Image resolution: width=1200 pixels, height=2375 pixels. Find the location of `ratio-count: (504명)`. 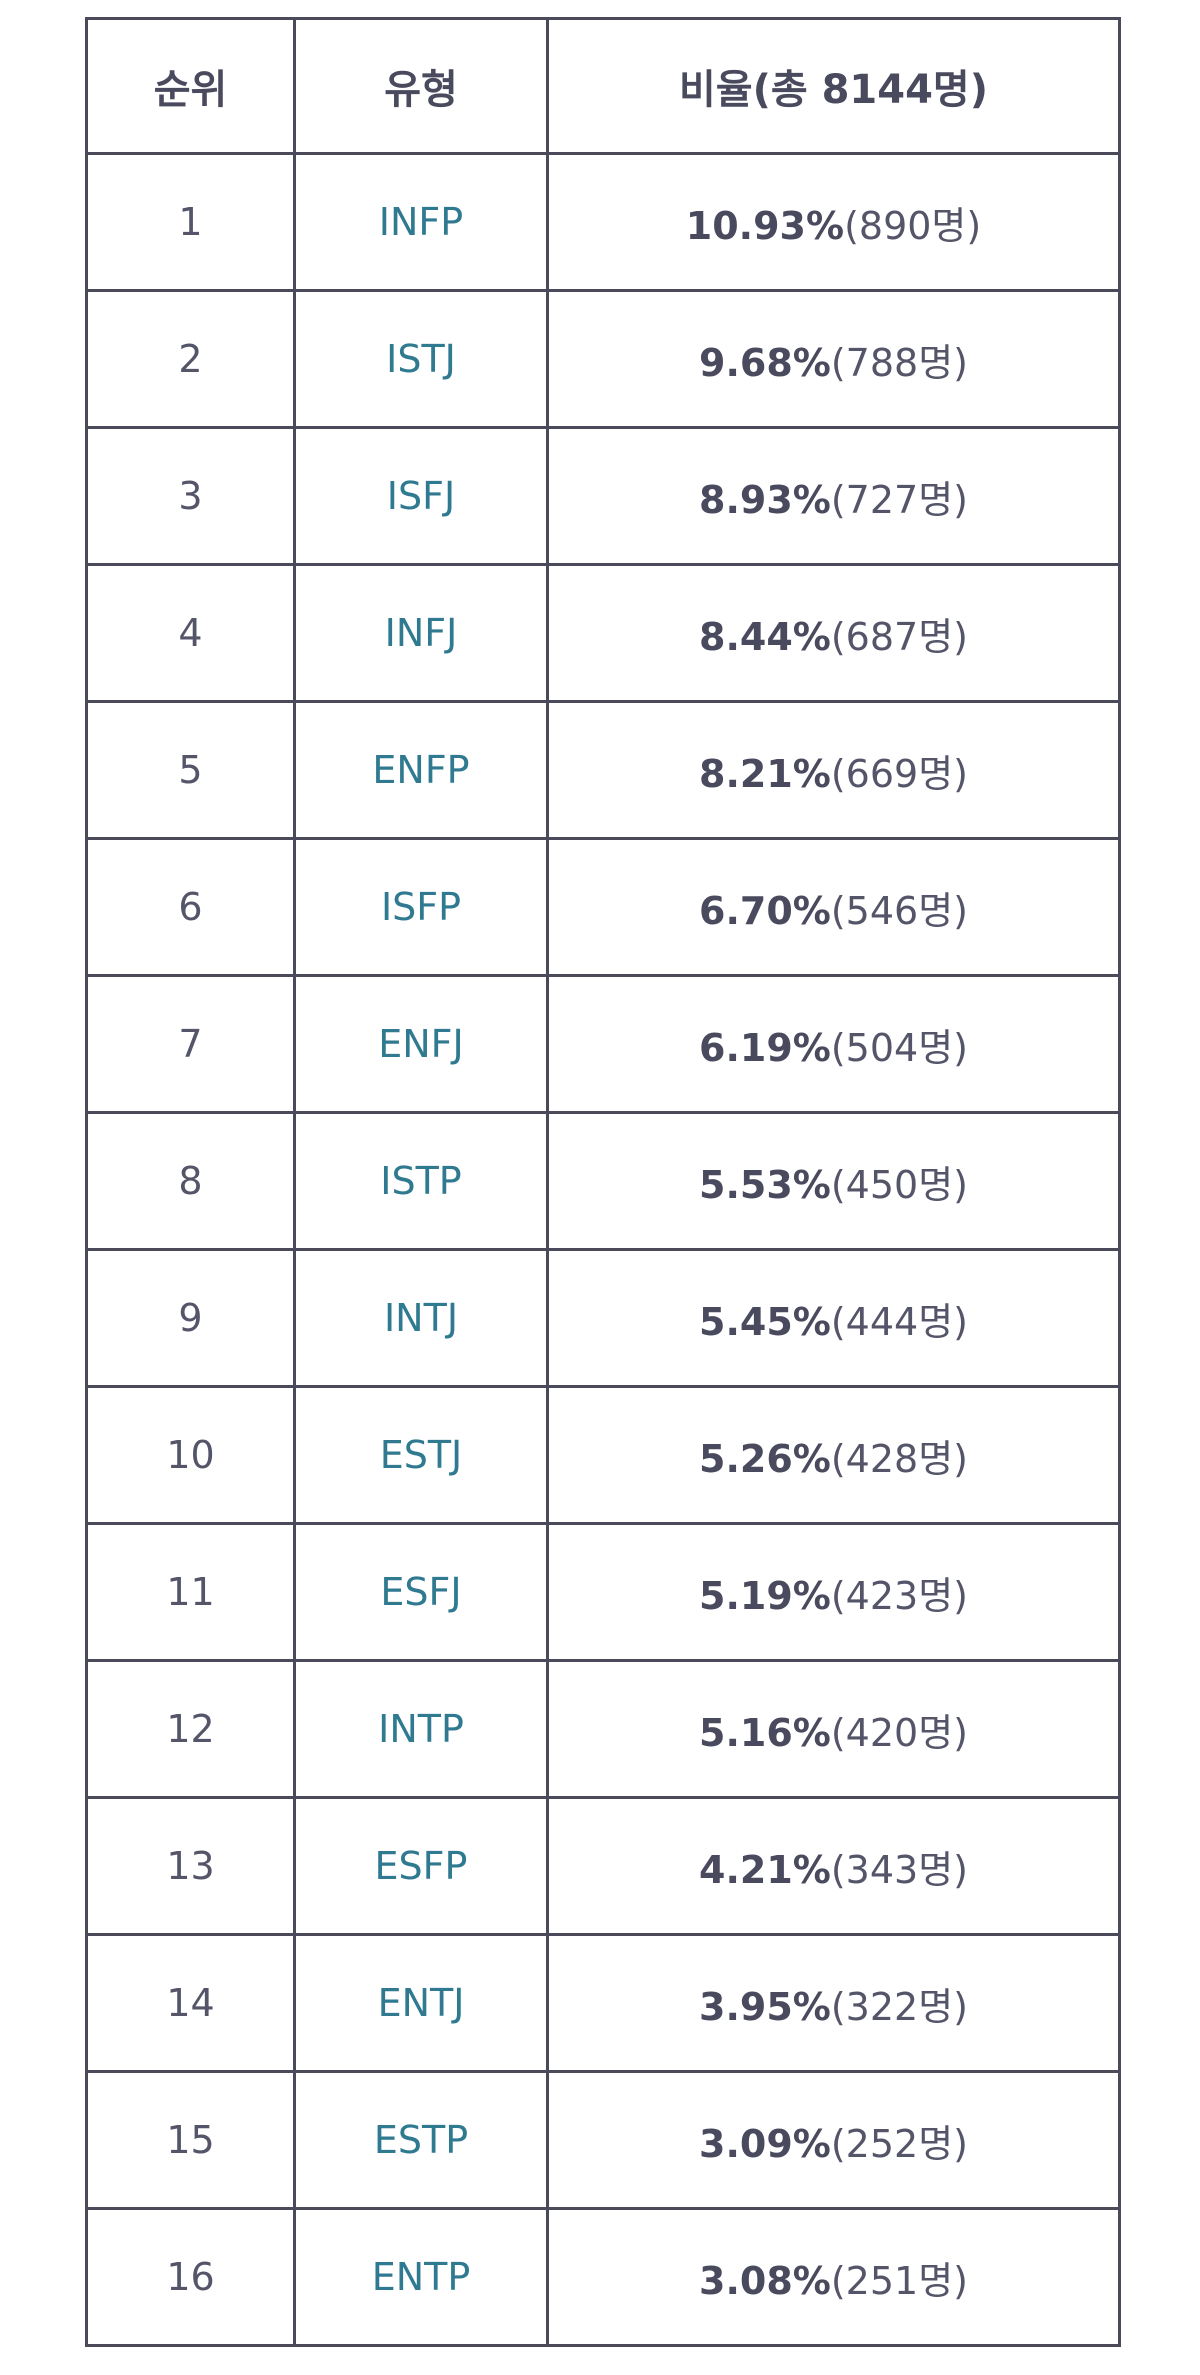

ratio-count: (504명) is located at coordinates (899, 1047).